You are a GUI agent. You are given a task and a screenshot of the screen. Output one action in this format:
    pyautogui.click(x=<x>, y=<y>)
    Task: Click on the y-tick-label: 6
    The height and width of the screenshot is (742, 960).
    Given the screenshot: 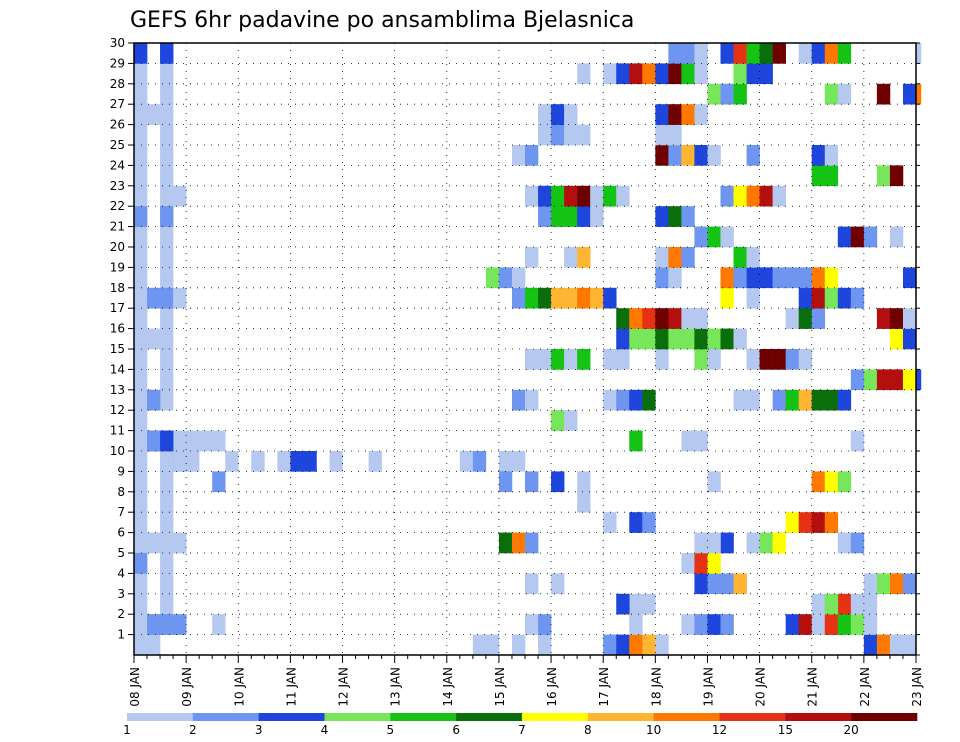 What is the action you would take?
    pyautogui.click(x=121, y=533)
    